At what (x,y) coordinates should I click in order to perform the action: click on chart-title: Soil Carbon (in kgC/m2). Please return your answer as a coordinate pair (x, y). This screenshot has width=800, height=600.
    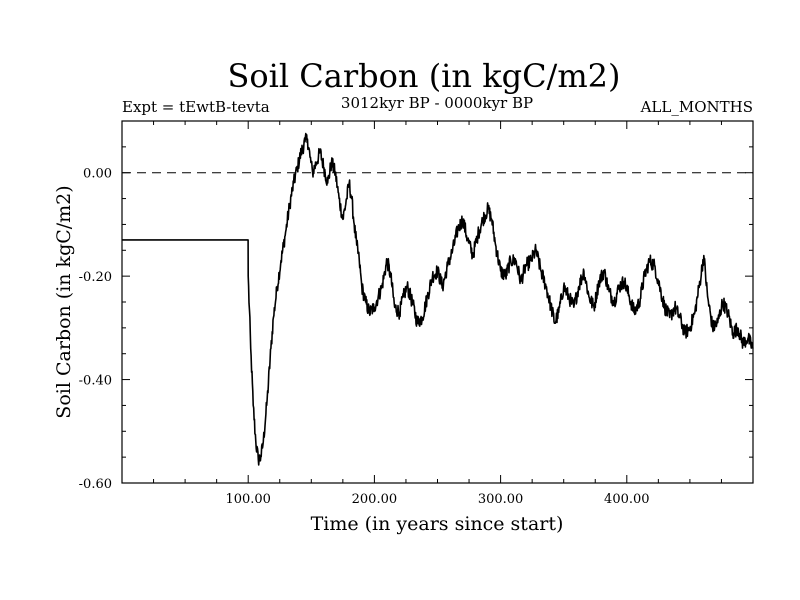
    Looking at the image, I should click on (423, 76).